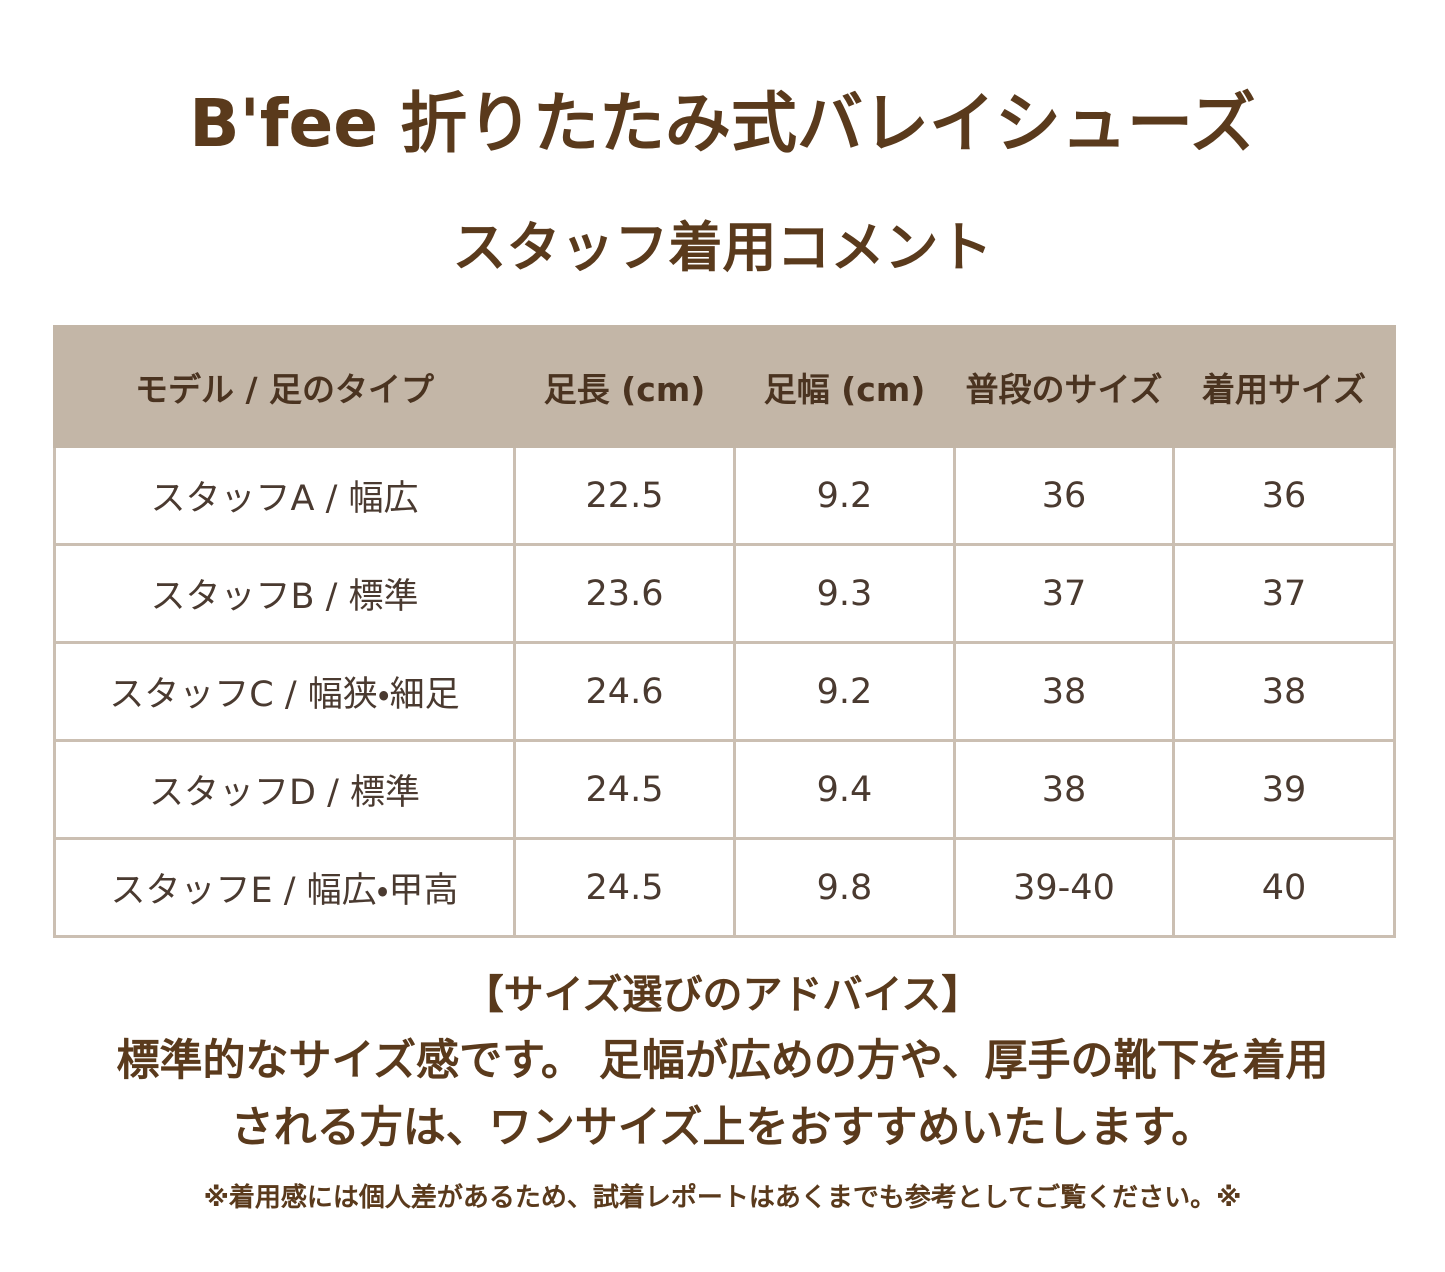 The width and height of the screenshot is (1445, 1272). What do you see at coordinates (284, 495) in the screenshot?
I see `table-cell: スタッフA / 幅広` at bounding box center [284, 495].